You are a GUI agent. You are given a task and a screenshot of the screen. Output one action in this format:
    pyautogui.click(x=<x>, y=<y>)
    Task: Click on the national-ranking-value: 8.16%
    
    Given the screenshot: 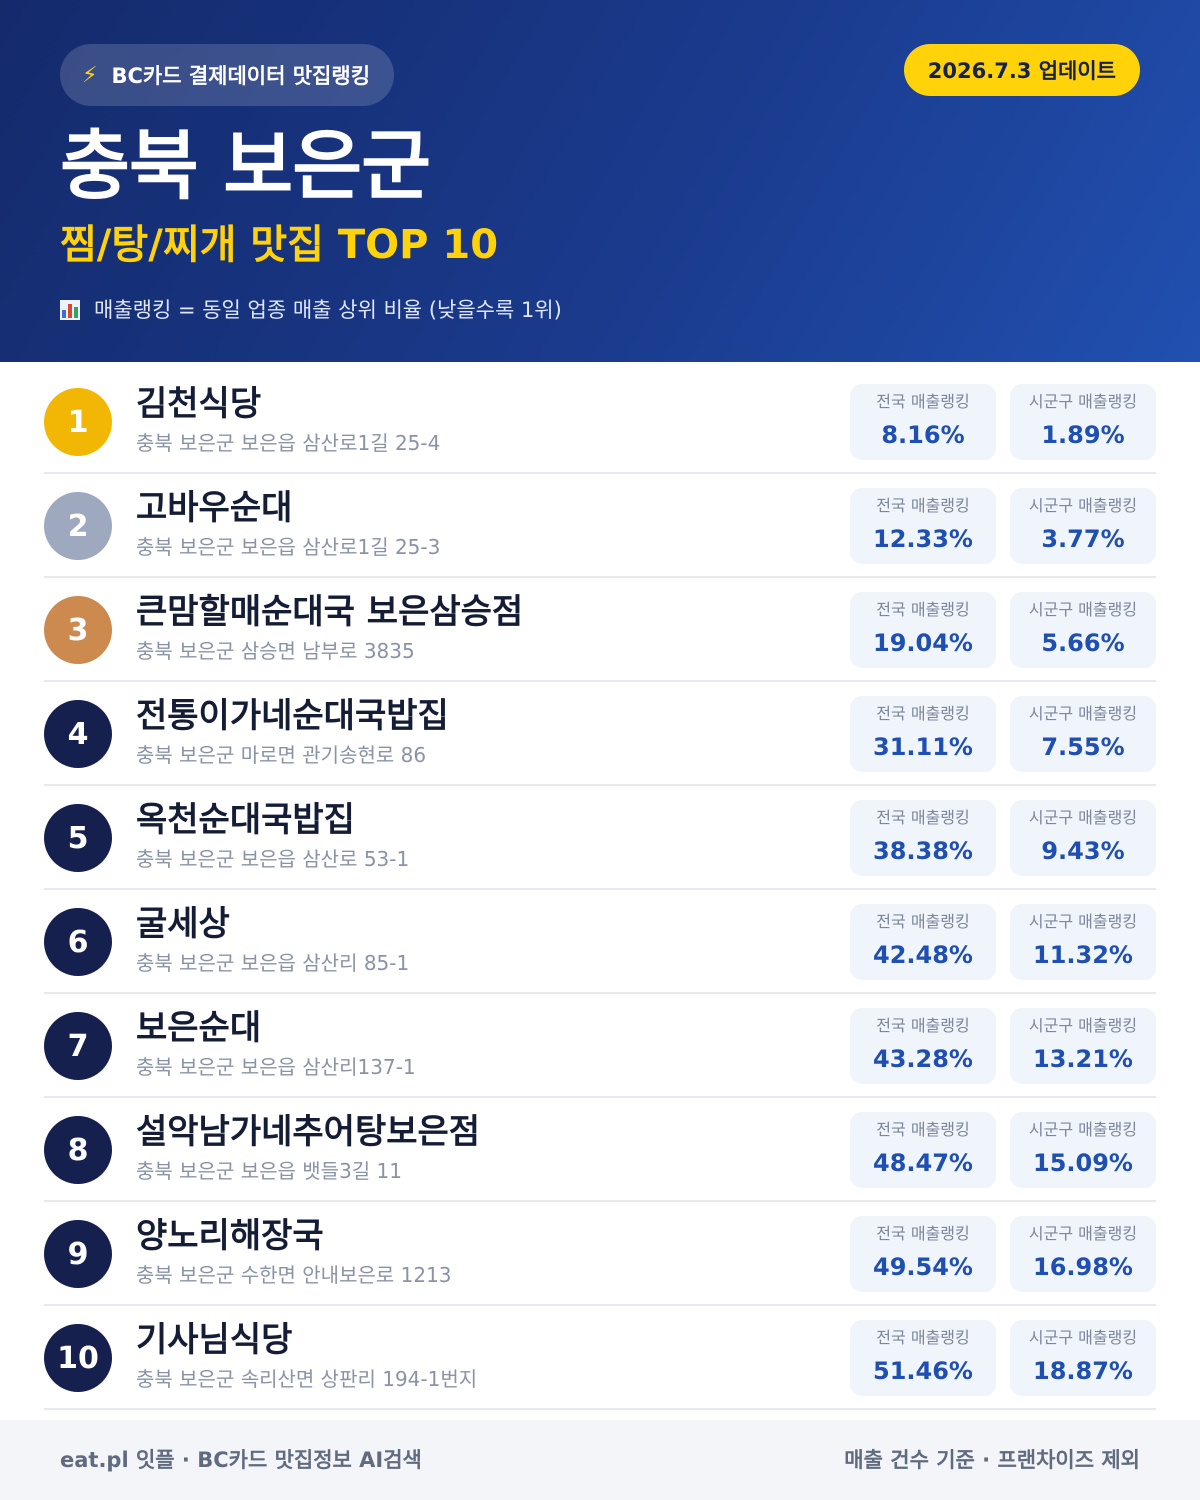 What is the action you would take?
    pyautogui.click(x=923, y=435)
    